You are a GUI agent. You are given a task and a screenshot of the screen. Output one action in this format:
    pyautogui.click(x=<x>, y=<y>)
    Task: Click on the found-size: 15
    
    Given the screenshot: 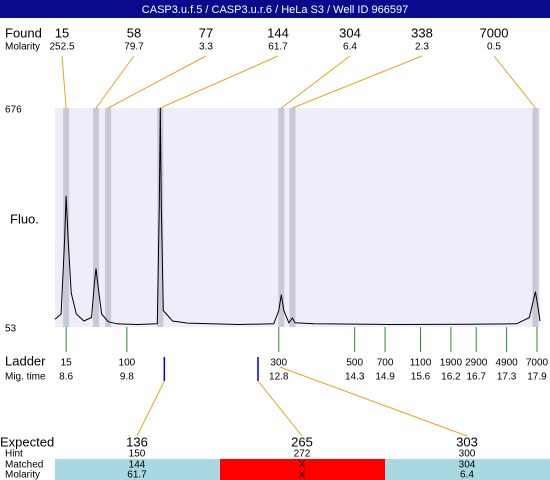 What is the action you would take?
    pyautogui.click(x=62, y=32)
    